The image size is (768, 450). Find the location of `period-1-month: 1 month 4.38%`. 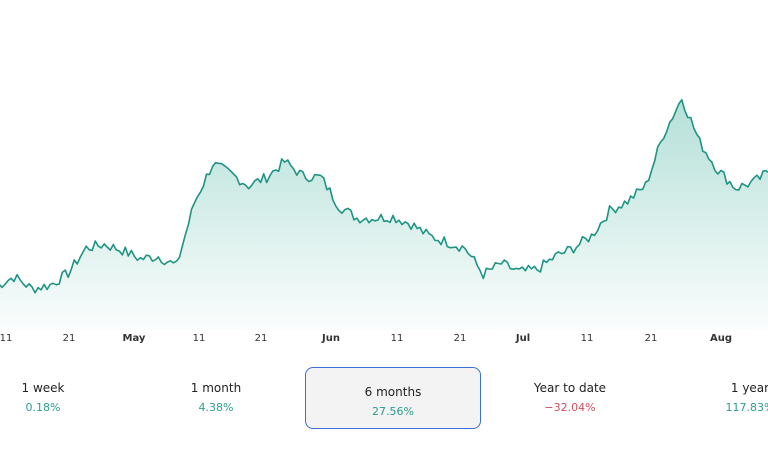

period-1-month: 1 month 4.38% is located at coordinates (216, 395).